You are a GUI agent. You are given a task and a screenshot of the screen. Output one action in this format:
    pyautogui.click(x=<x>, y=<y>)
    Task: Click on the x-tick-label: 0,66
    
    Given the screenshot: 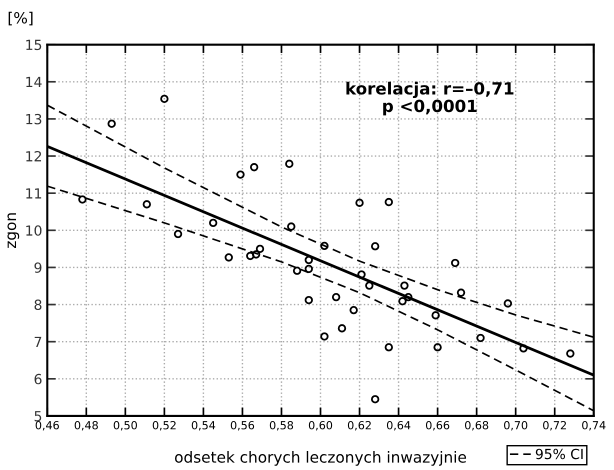 What is the action you would take?
    pyautogui.click(x=438, y=426)
    